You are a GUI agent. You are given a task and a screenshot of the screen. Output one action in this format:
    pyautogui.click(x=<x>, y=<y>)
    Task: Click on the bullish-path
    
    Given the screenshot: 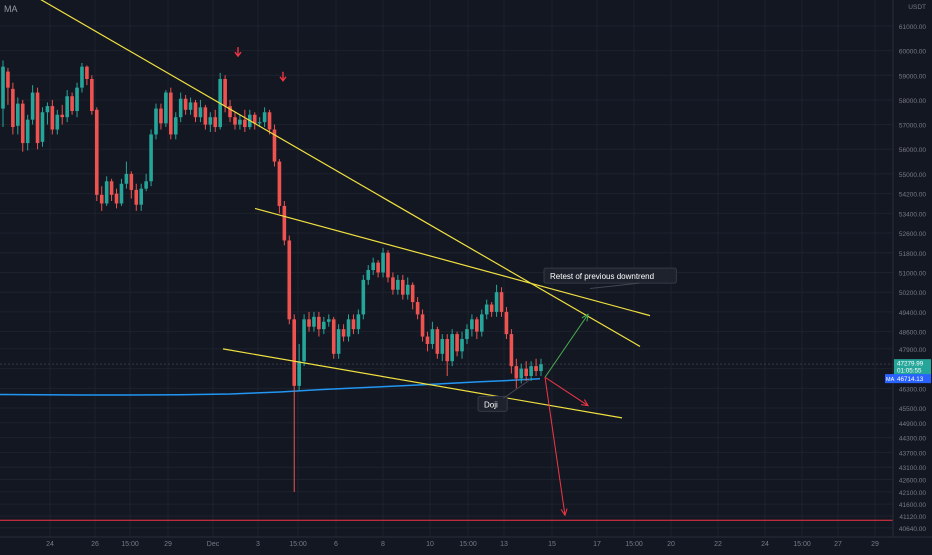 What is the action you would take?
    pyautogui.click(x=566, y=345)
    